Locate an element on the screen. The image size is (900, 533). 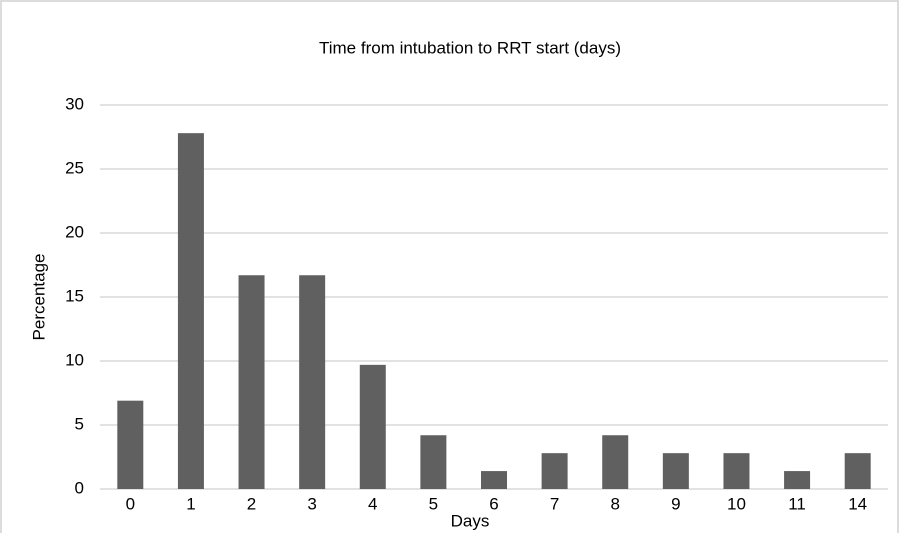
x-tick-label: 2 is located at coordinates (251, 503).